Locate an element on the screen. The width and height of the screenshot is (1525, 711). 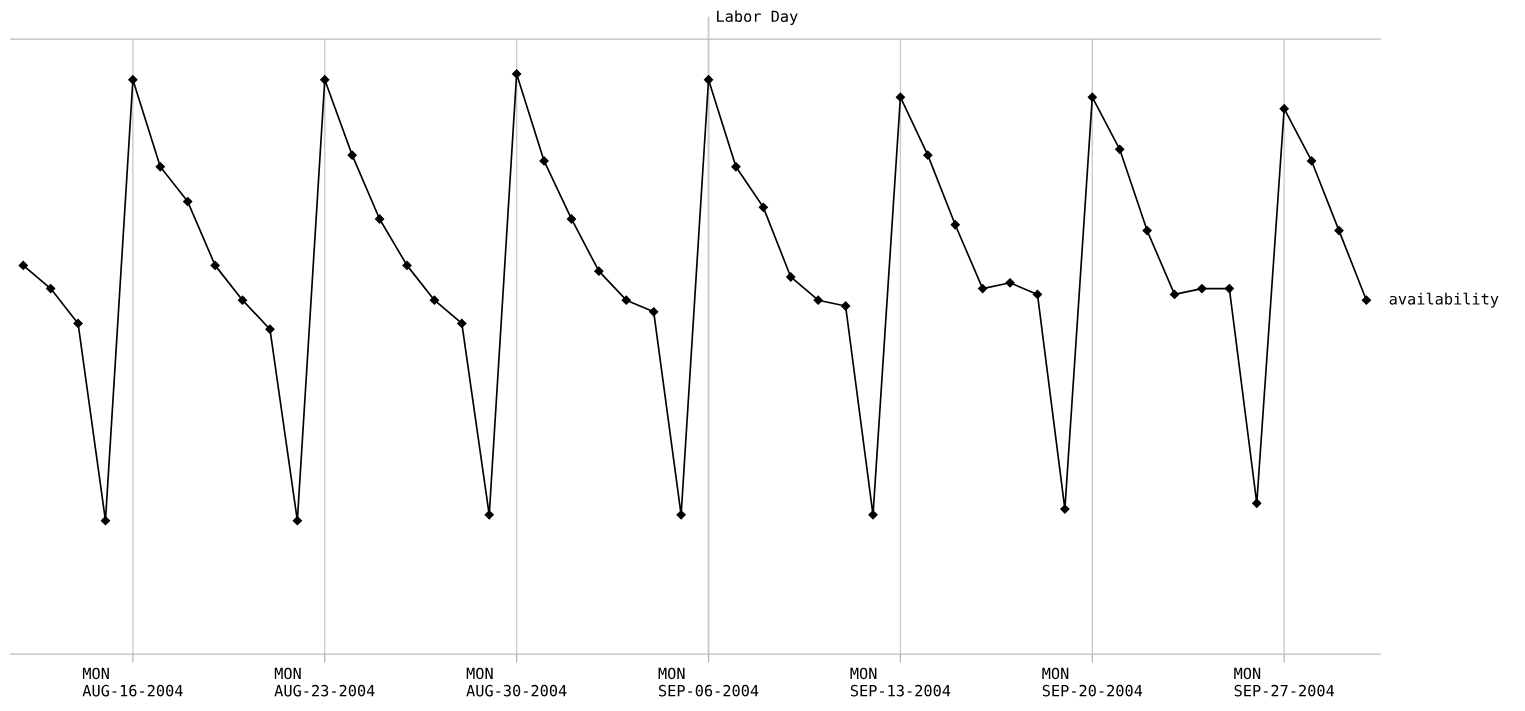
x-tick-label: MON SEP-06-2004 is located at coordinates (708, 682).